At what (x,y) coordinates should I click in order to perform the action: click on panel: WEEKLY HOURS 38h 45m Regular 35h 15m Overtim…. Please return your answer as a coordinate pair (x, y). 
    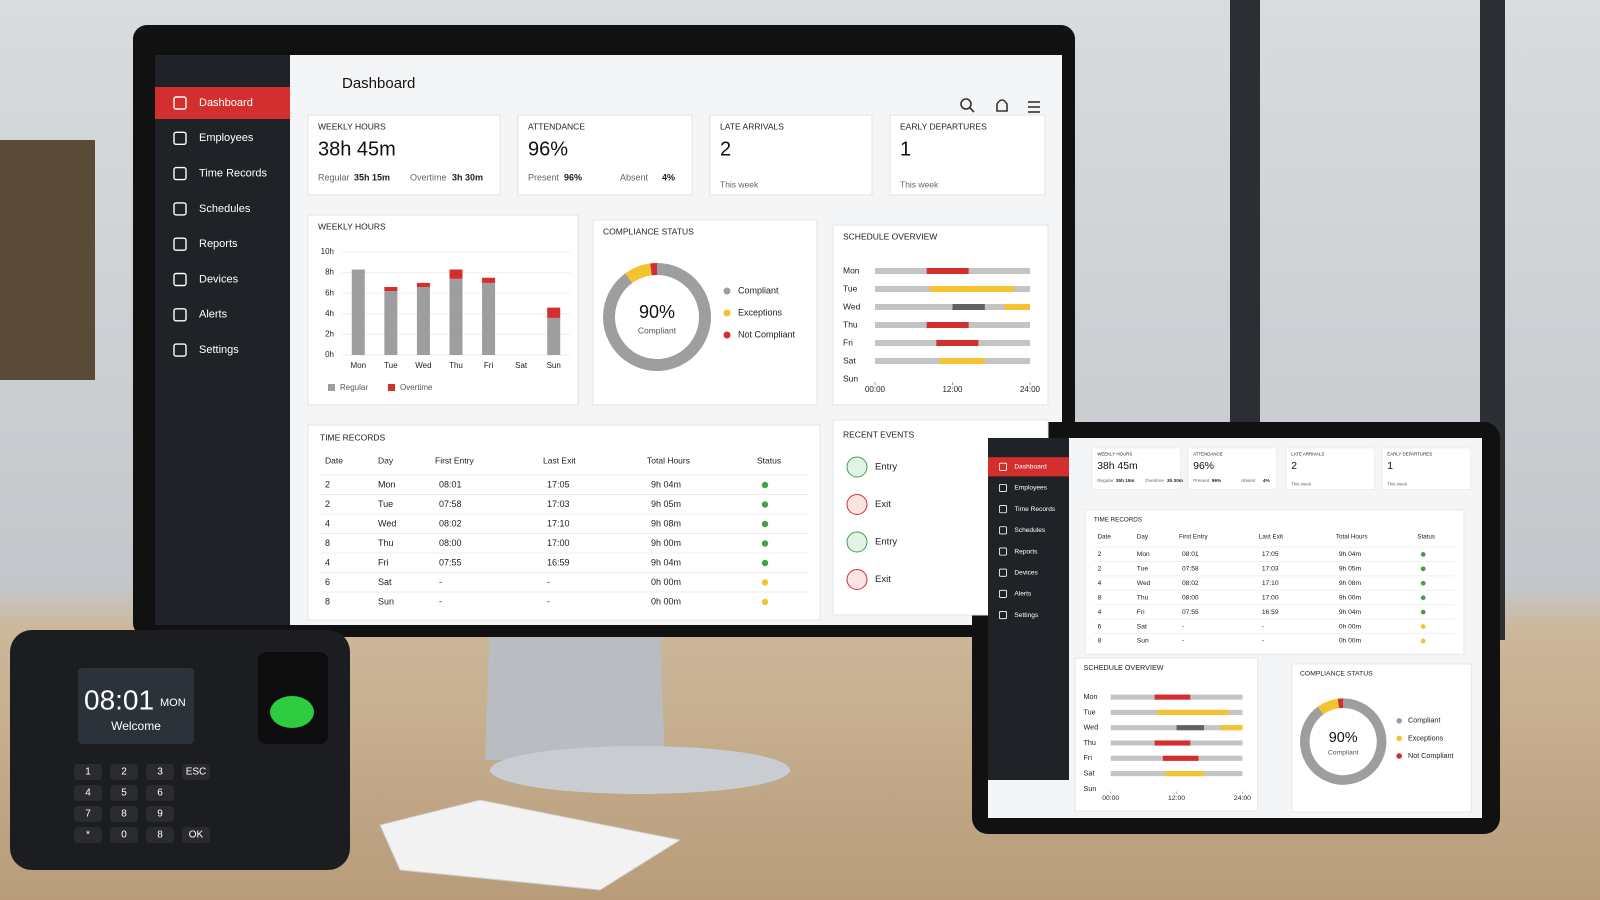
    Looking at the image, I should click on (404, 155).